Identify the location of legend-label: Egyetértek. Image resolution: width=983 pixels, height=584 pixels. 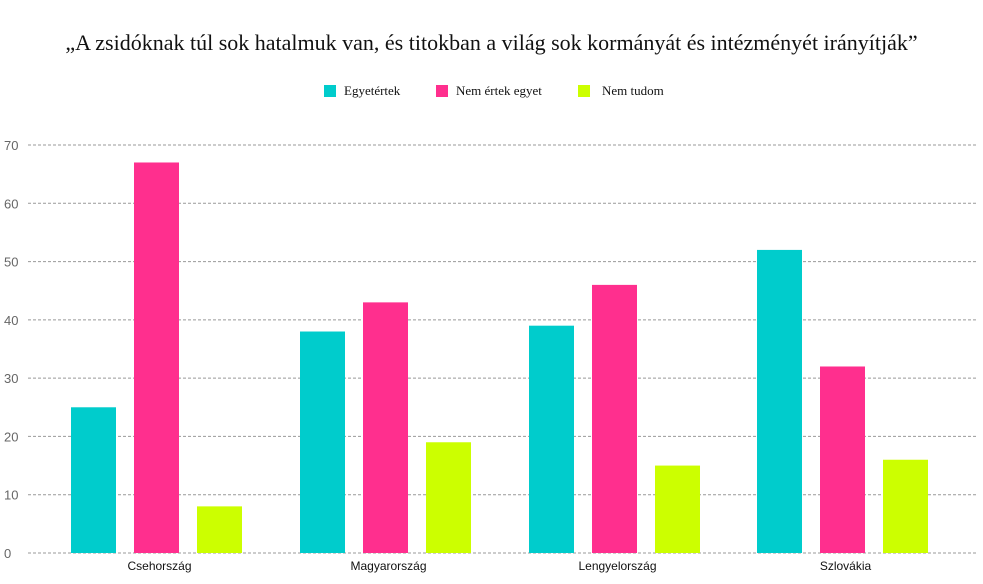
(372, 90).